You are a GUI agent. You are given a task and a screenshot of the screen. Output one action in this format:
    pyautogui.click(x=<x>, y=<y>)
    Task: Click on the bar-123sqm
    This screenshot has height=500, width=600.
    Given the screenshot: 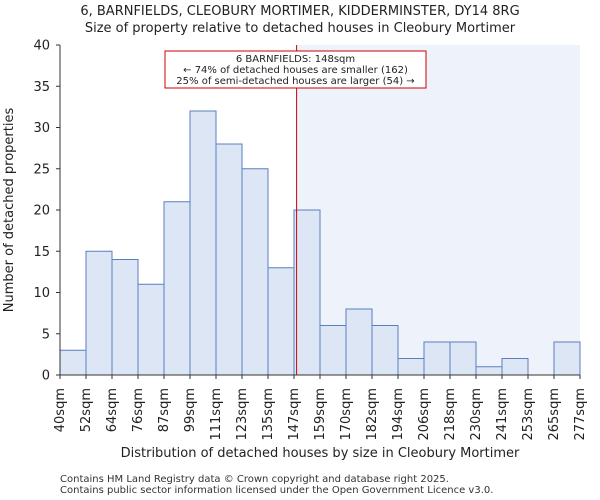 What is the action you would take?
    pyautogui.click(x=255, y=272)
    